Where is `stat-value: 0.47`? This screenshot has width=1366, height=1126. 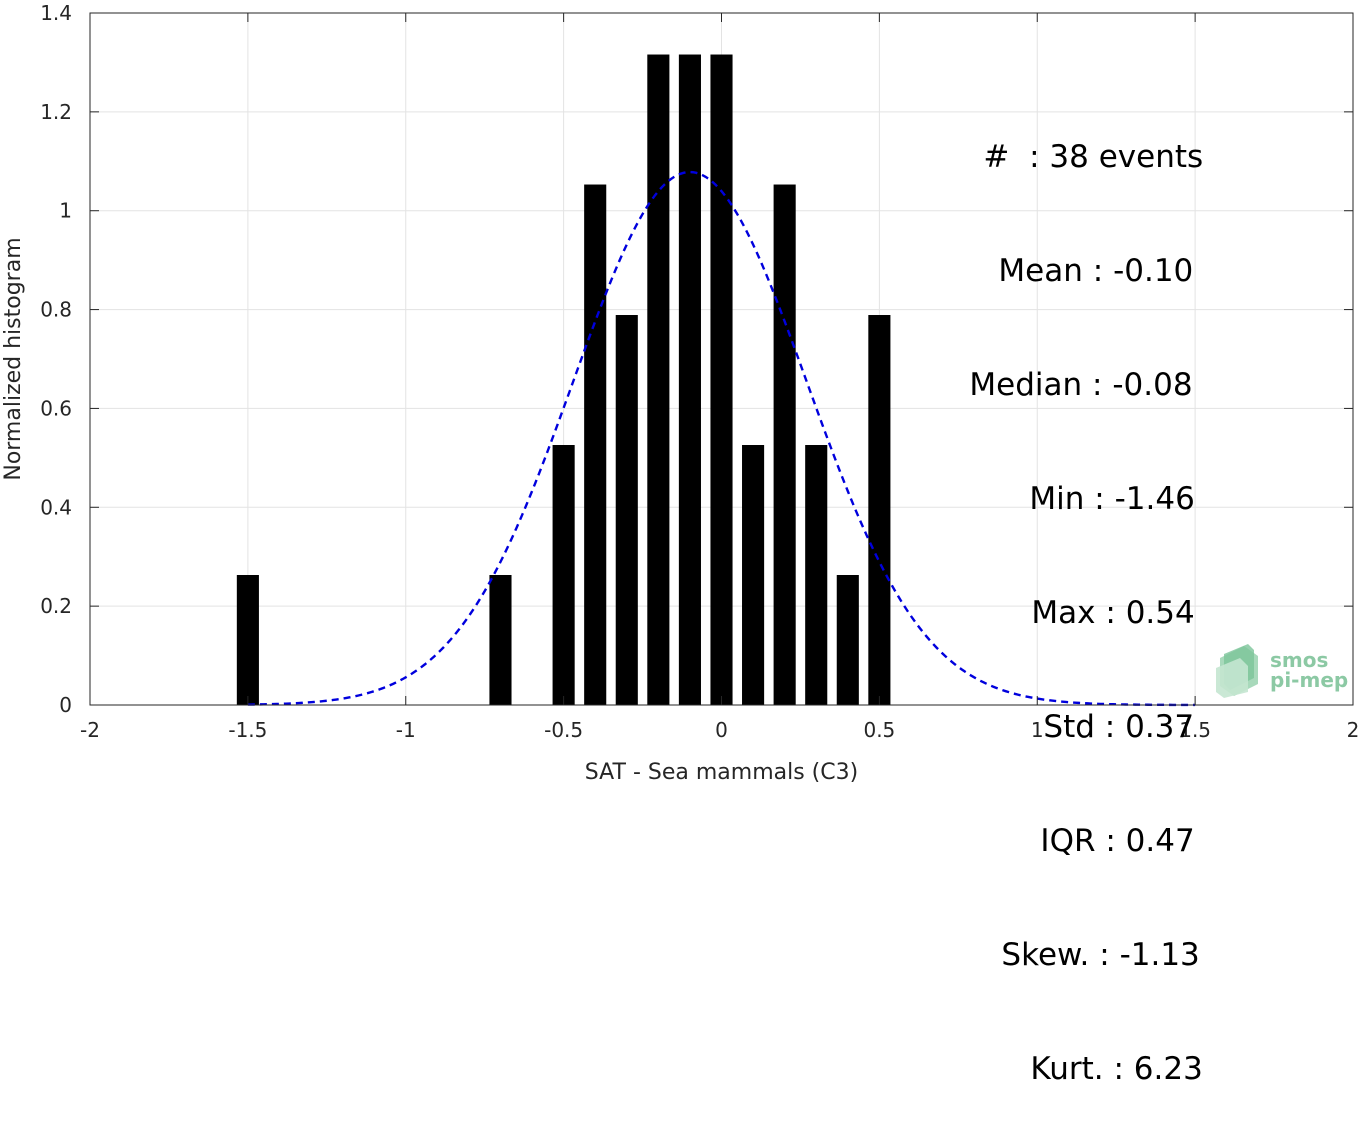 stat-value: 0.47 is located at coordinates (1160, 841).